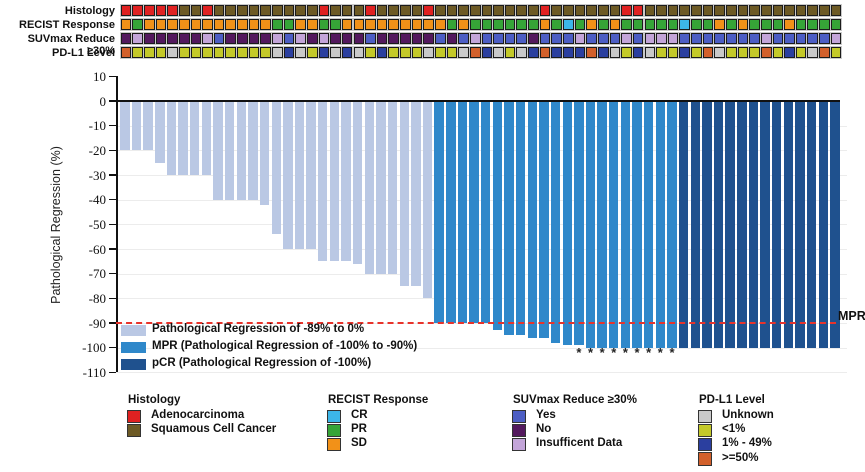 The image size is (865, 472). What do you see at coordinates (705, 444) in the screenshot?
I see `legend-swatch-M` at bounding box center [705, 444].